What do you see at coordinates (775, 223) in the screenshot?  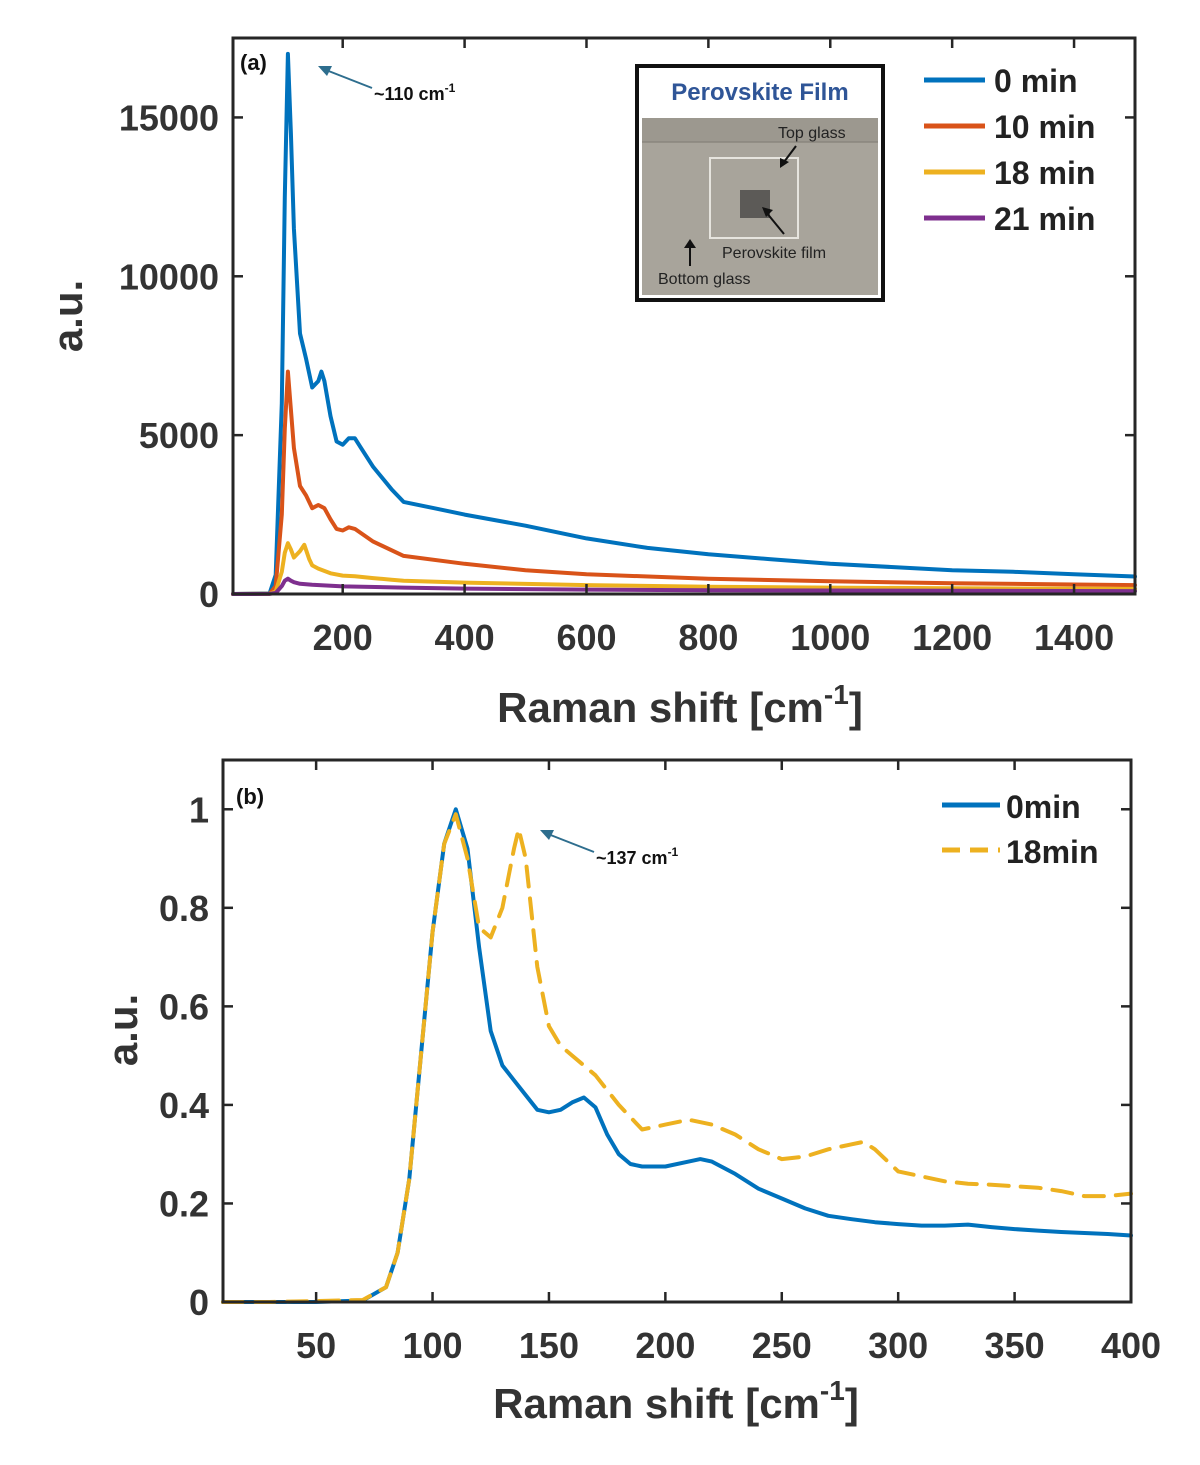 I see `inset-arrow-perovskite` at bounding box center [775, 223].